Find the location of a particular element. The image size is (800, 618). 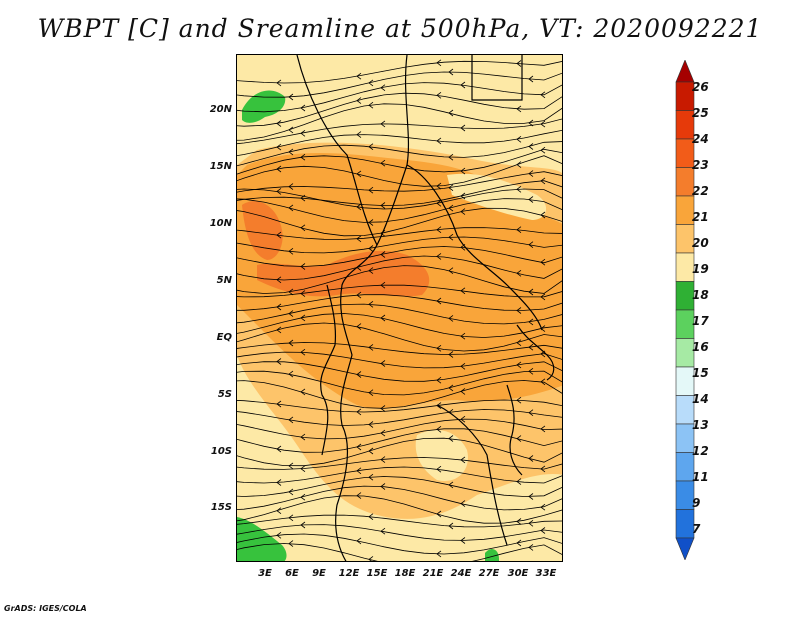

lon-label-24e: 24E is located at coordinates (461, 573).